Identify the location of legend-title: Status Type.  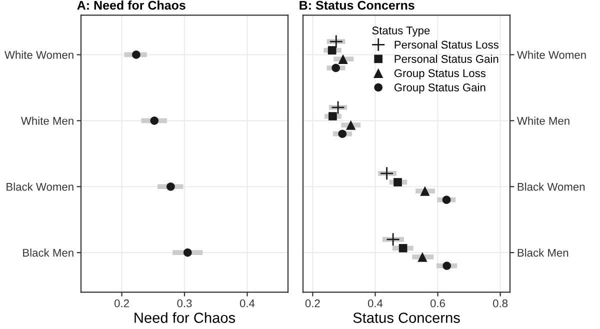
(401, 31).